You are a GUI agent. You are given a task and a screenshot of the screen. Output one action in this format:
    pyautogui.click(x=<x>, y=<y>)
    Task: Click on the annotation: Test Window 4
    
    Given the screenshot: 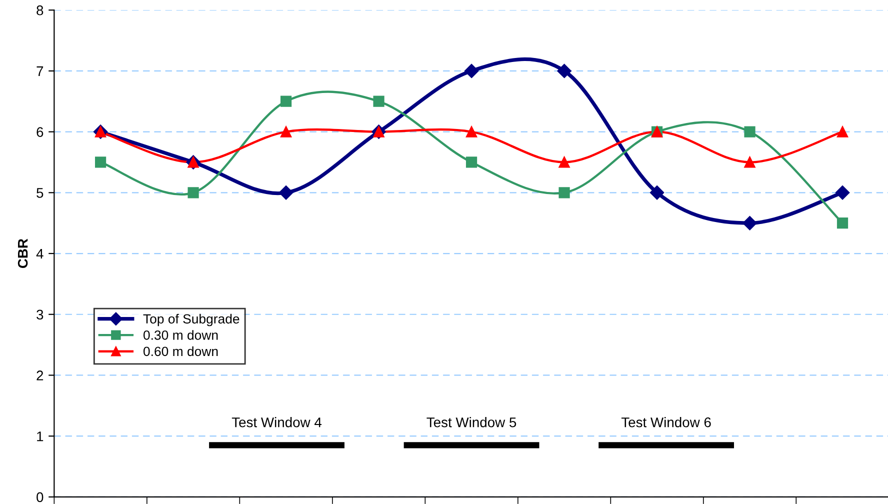 What is the action you would take?
    pyautogui.click(x=277, y=422)
    